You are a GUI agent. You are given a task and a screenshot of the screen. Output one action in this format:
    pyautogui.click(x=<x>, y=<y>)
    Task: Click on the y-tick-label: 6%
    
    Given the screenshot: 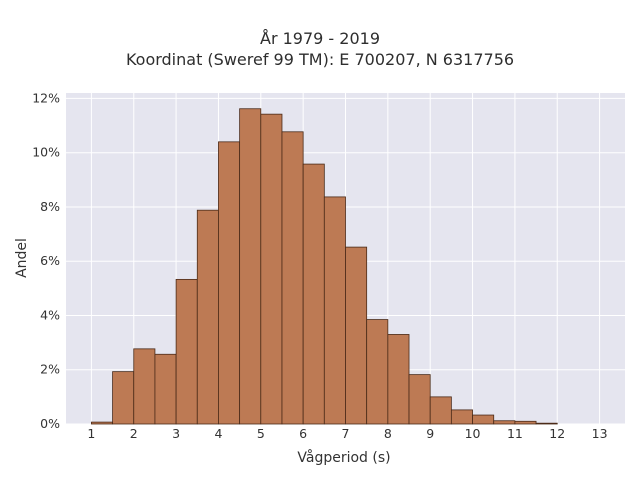 What is the action you would take?
    pyautogui.click(x=50, y=260)
    